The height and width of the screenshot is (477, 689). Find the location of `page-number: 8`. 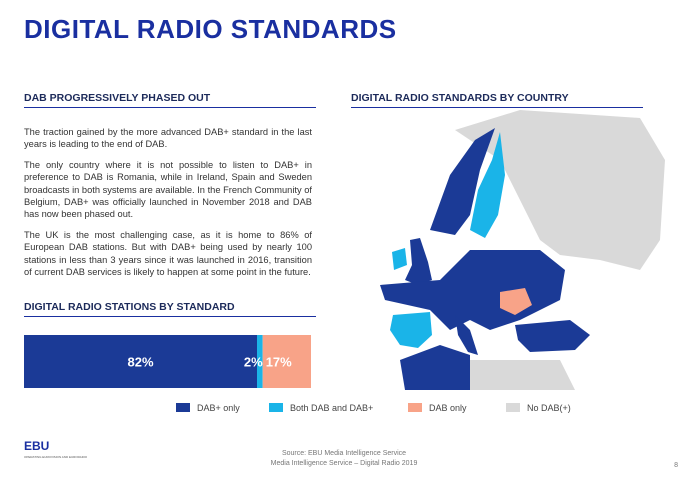

page-number: 8 is located at coordinates (676, 465).